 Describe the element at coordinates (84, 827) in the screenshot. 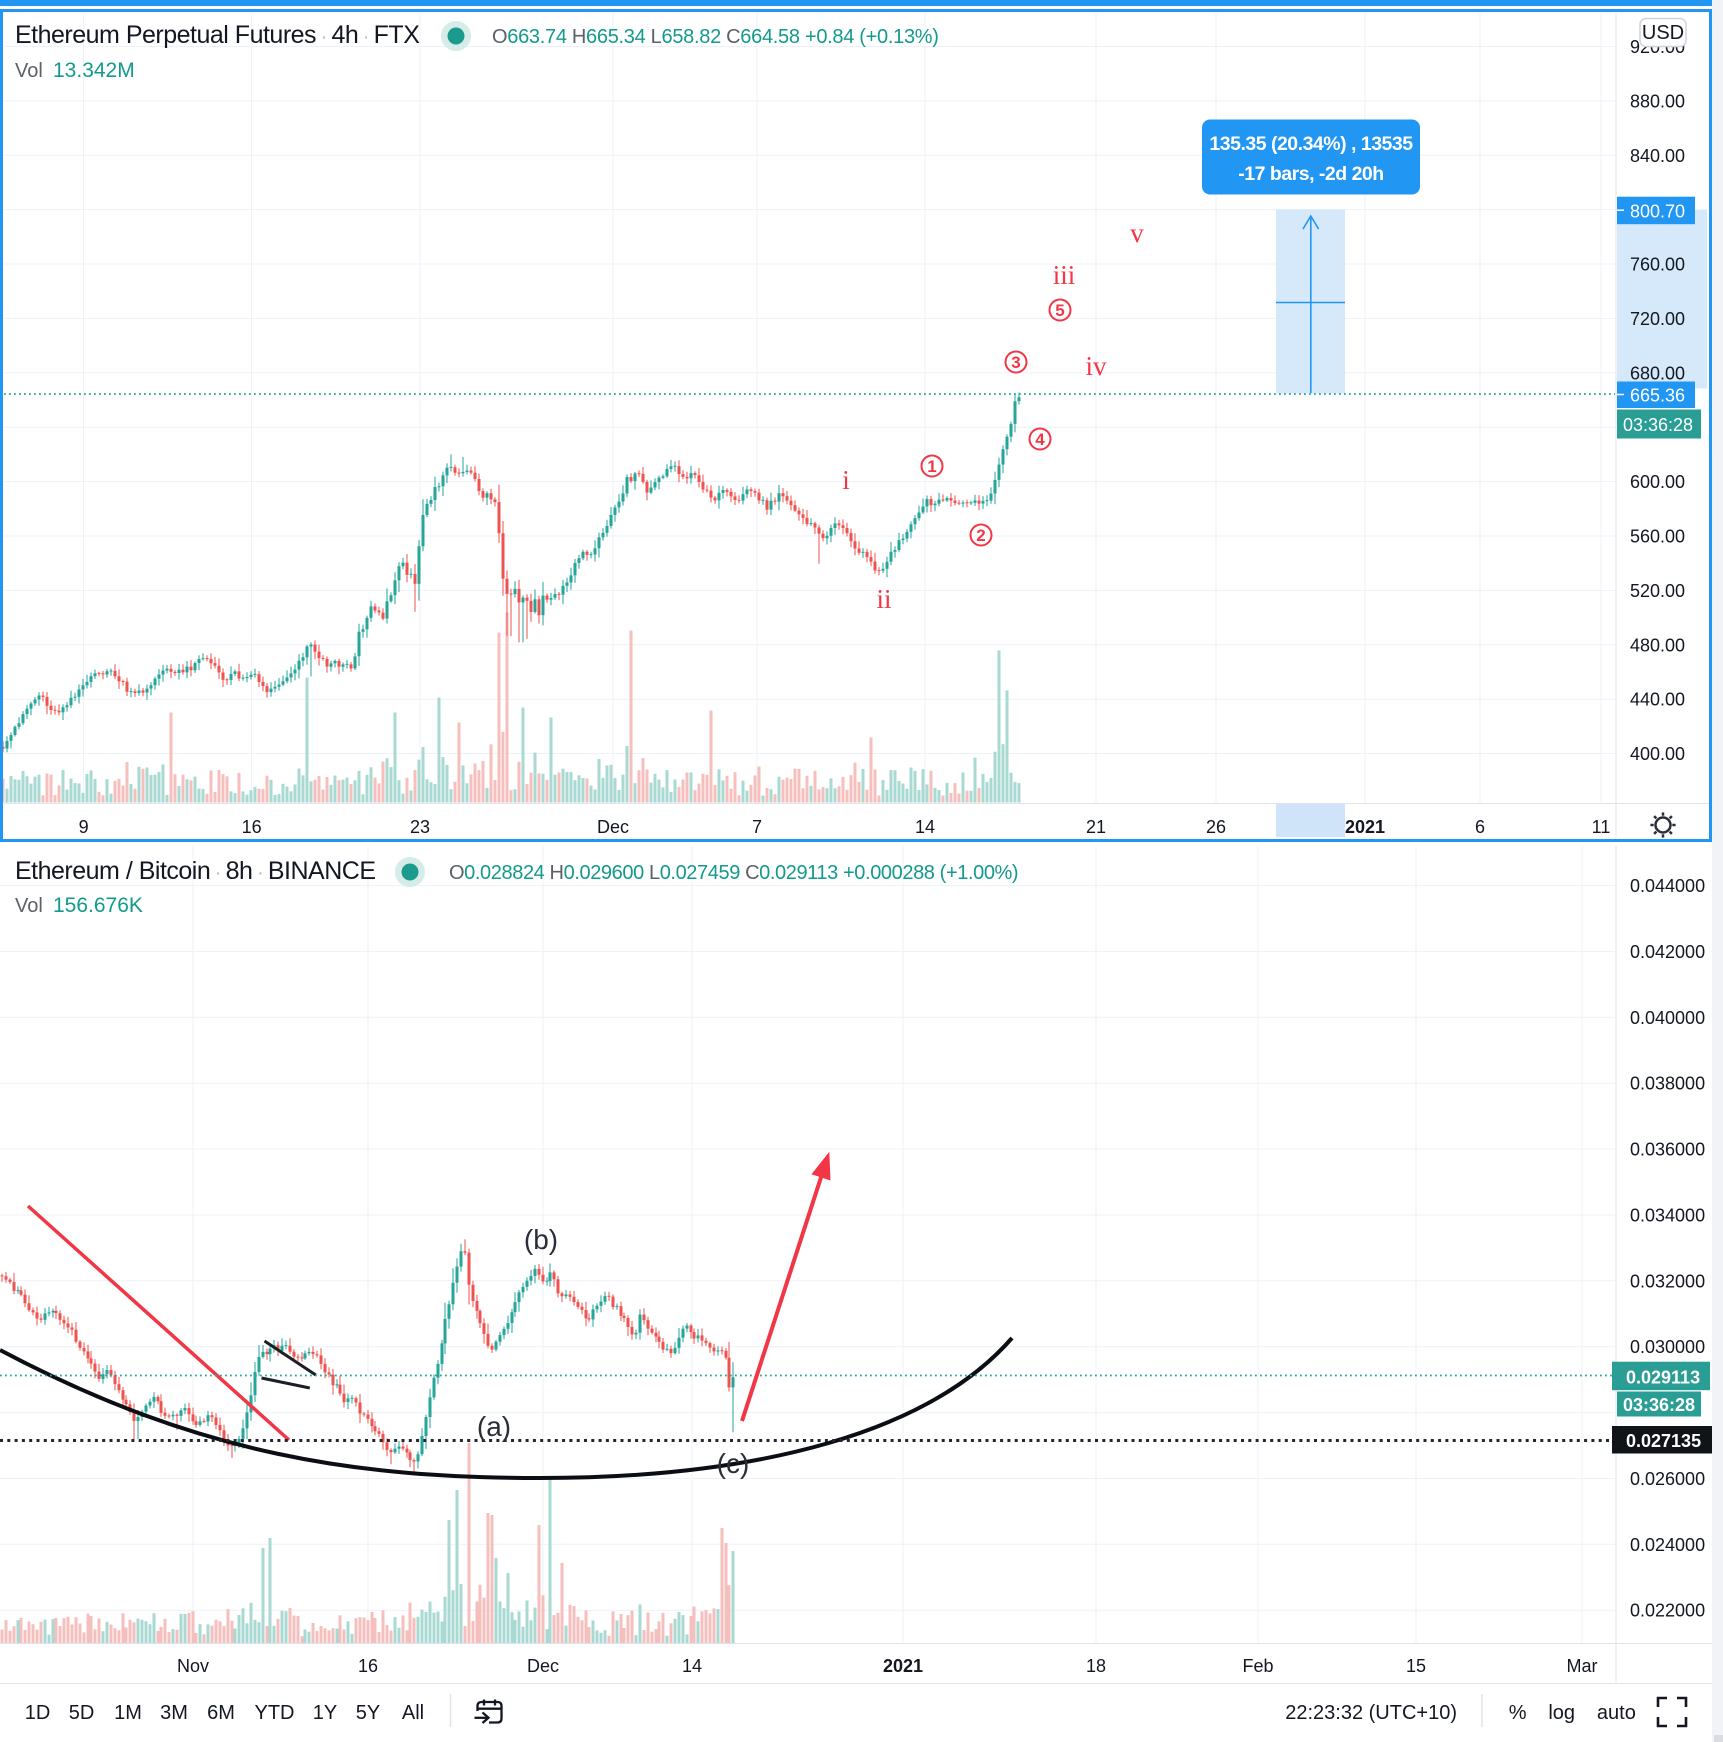

I see `svg-text: 9` at that location.